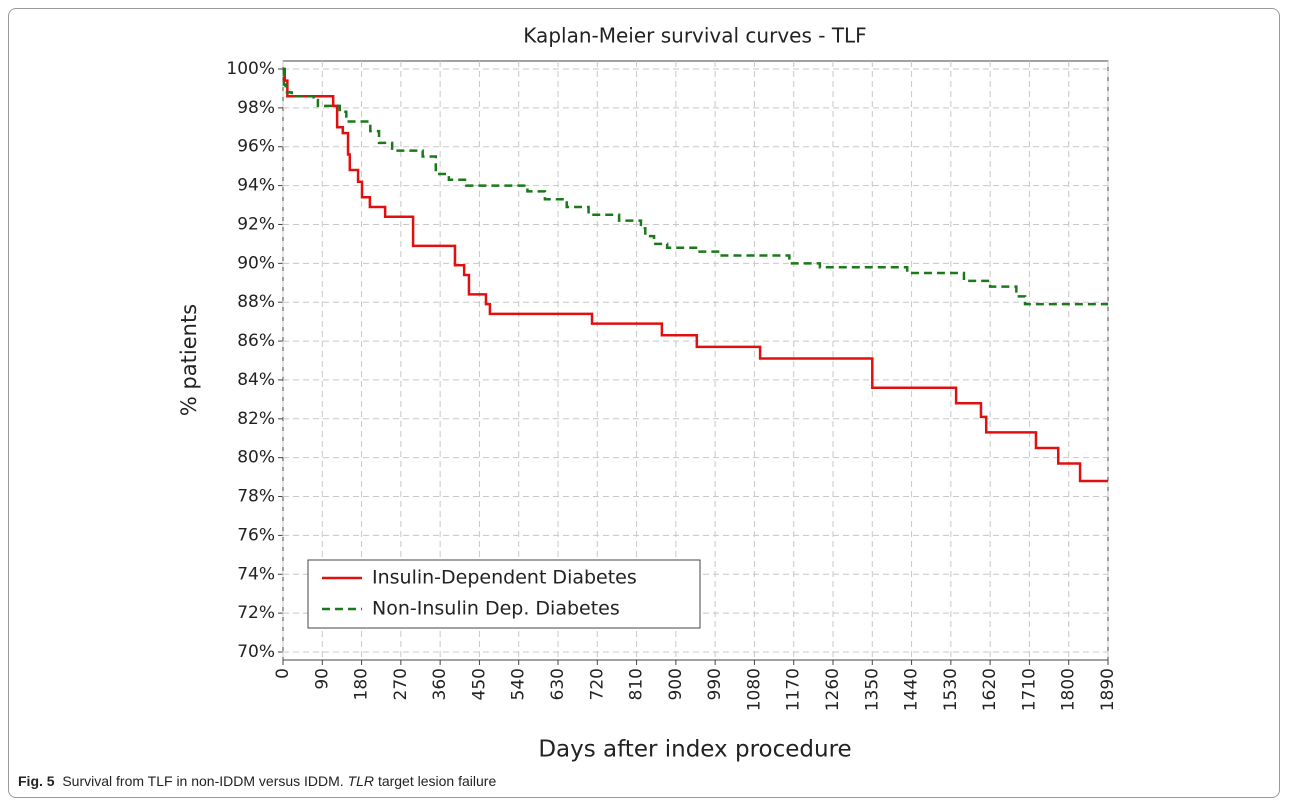 Image resolution: width=1290 pixels, height=807 pixels. What do you see at coordinates (256, 497) in the screenshot?
I see `y-tick-label: 78%` at bounding box center [256, 497].